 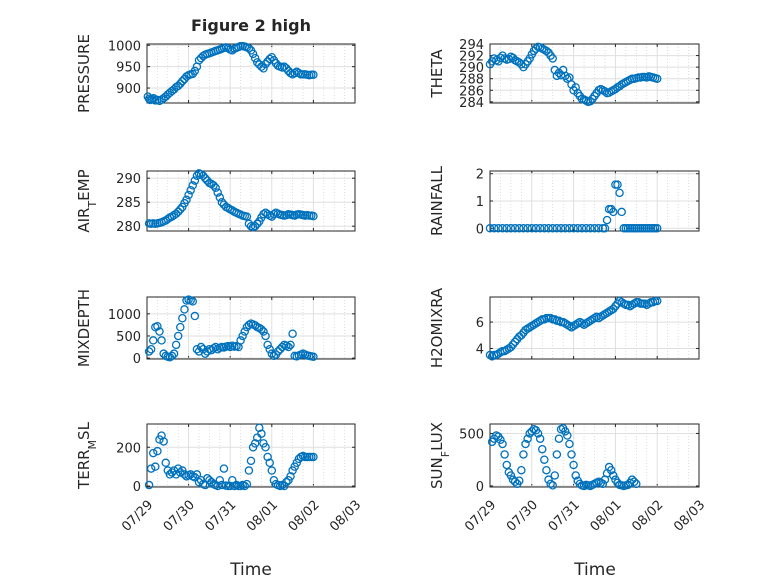 What do you see at coordinates (128, 68) in the screenshot?
I see `y-tick-label: 950` at bounding box center [128, 68].